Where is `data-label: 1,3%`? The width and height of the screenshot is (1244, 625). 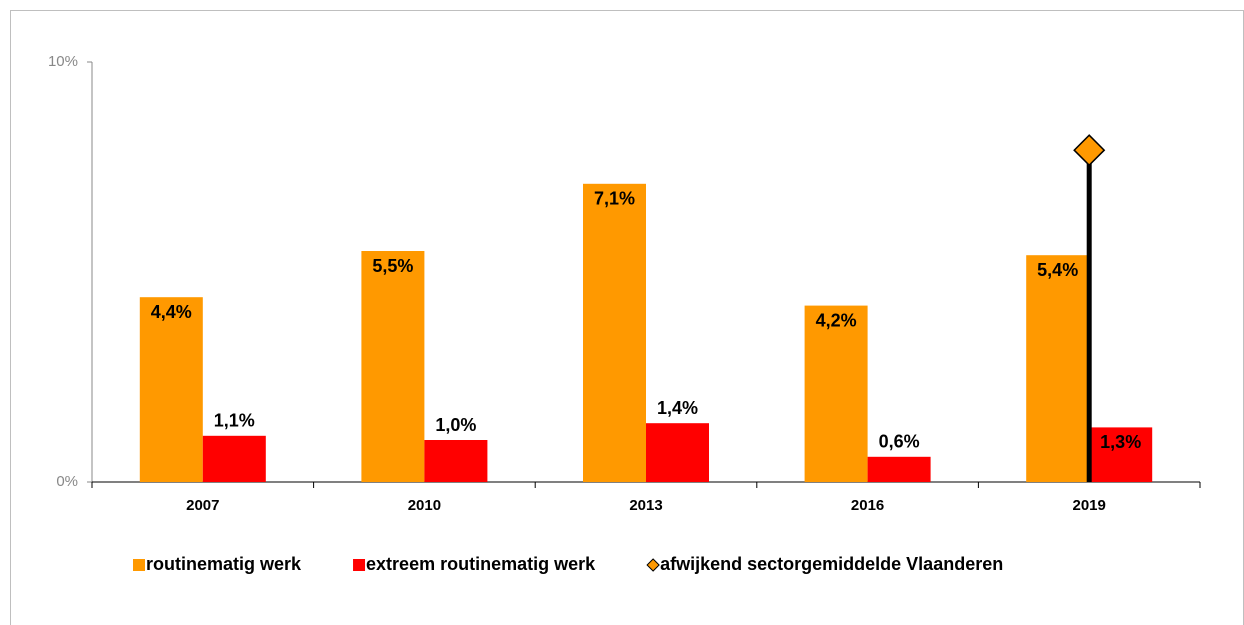 data-label: 1,3% is located at coordinates (1120, 442).